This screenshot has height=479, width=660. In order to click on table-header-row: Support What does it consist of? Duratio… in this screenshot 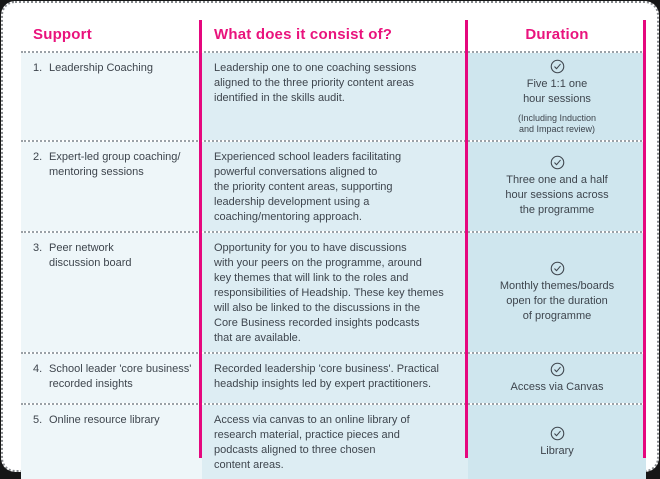, I will do `click(333, 34)`.